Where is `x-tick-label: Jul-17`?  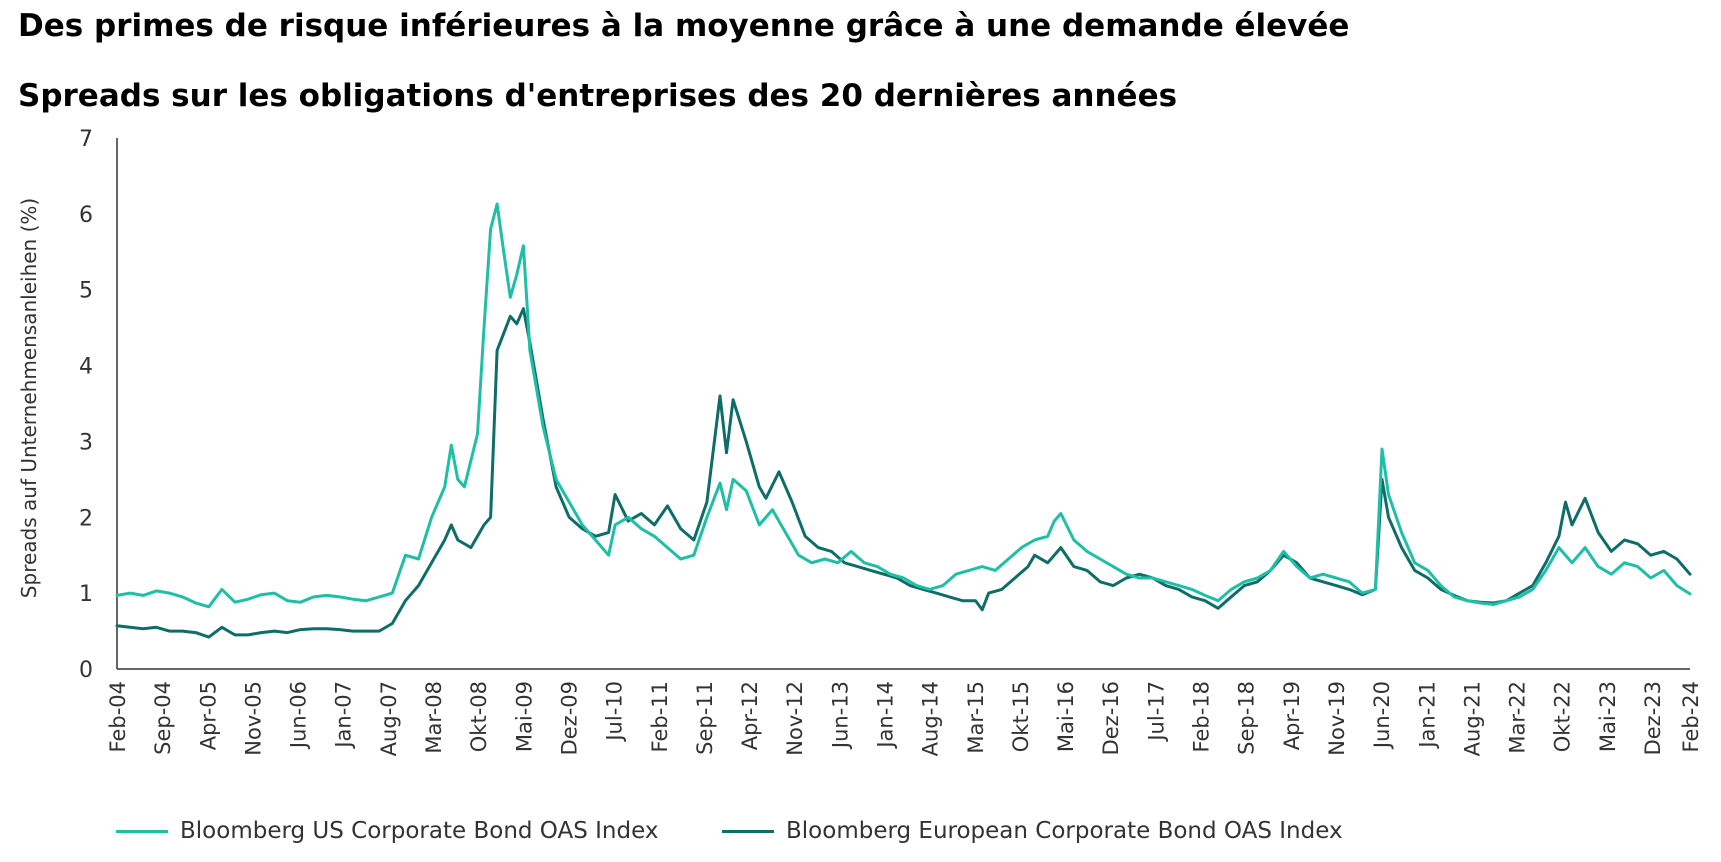 x-tick-label: Jul-17 is located at coordinates (1156, 712).